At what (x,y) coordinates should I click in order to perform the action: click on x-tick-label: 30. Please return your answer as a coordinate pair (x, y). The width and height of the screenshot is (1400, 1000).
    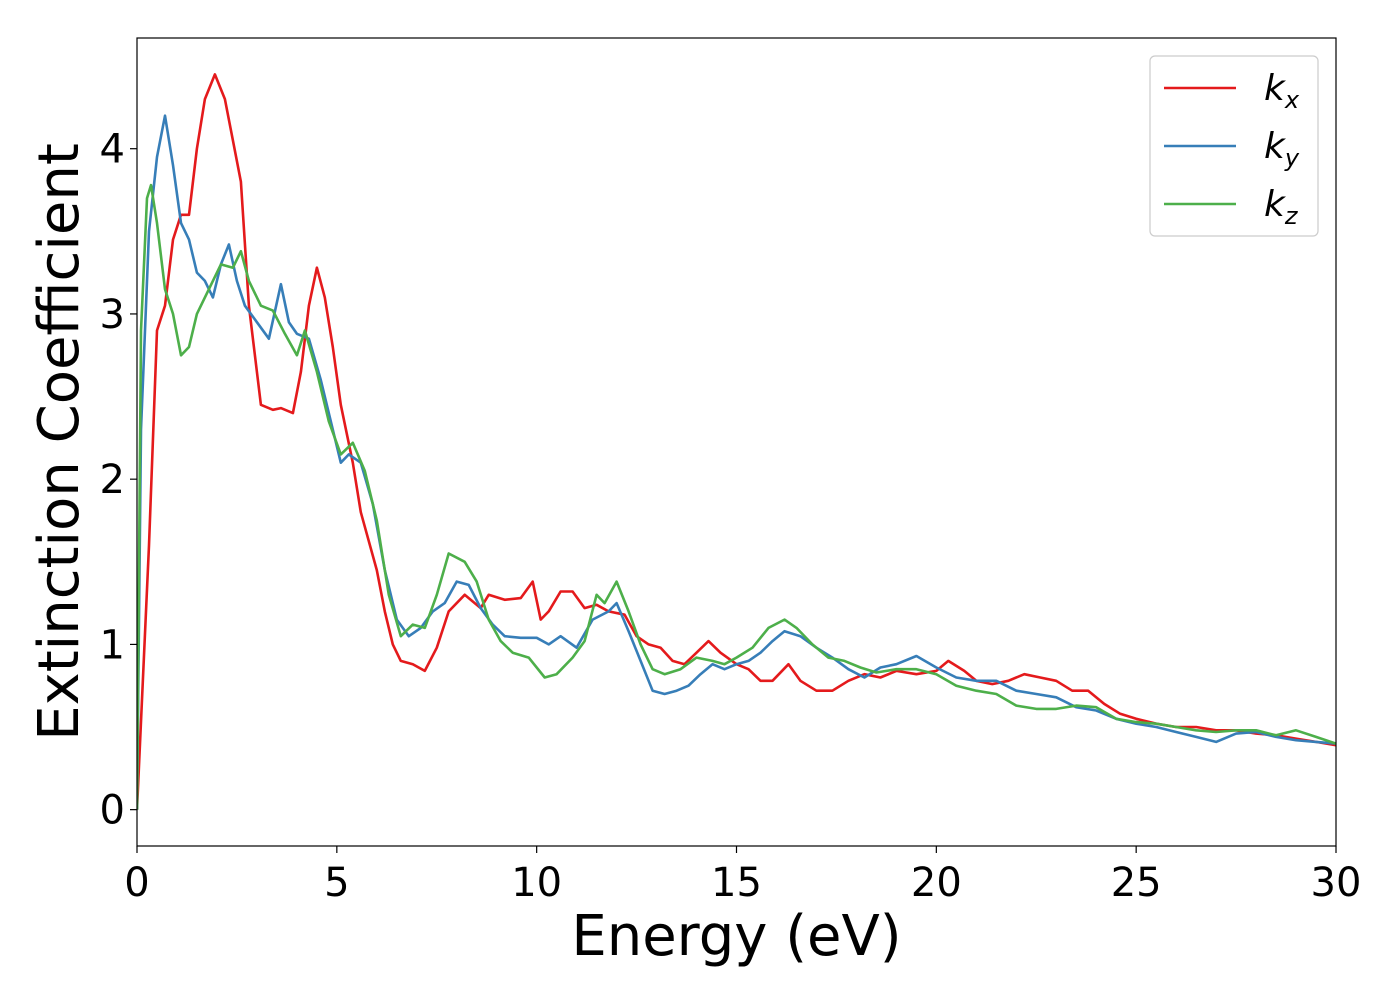
    Looking at the image, I should click on (1336, 883).